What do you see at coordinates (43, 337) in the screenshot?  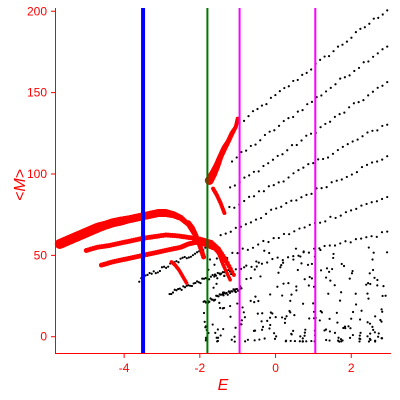 I see `y-tick-label: 0` at bounding box center [43, 337].